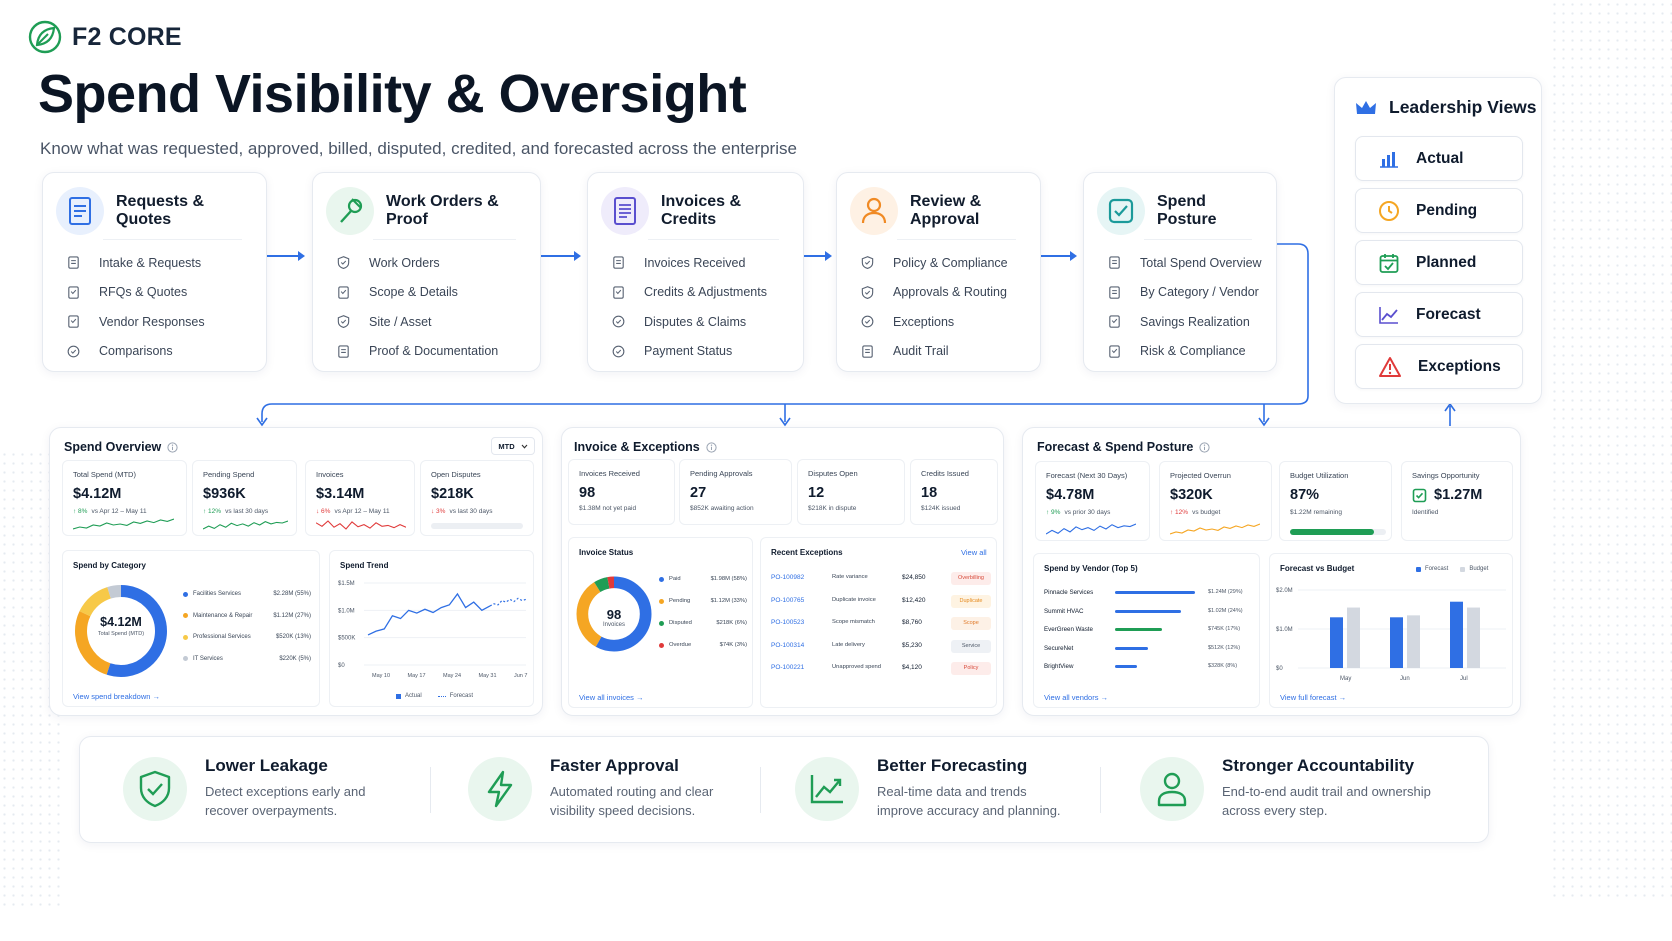 Image resolution: width=1672 pixels, height=941 pixels. I want to click on stage-item: Savings Realization, so click(1191, 322).